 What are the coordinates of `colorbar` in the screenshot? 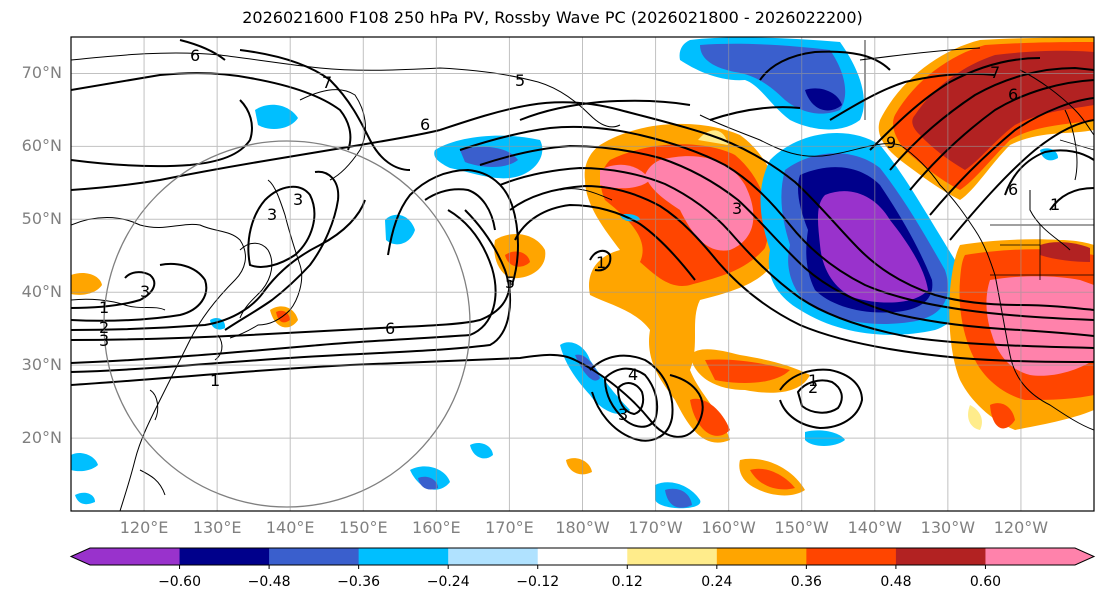 It's located at (582, 558).